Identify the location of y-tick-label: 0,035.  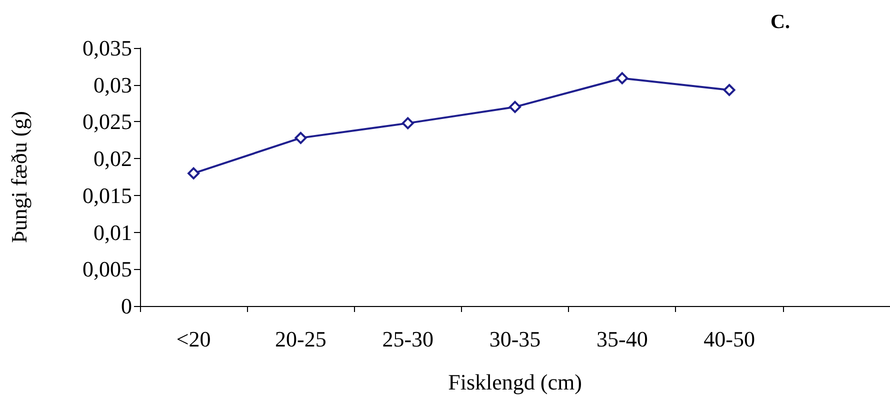
(107, 48).